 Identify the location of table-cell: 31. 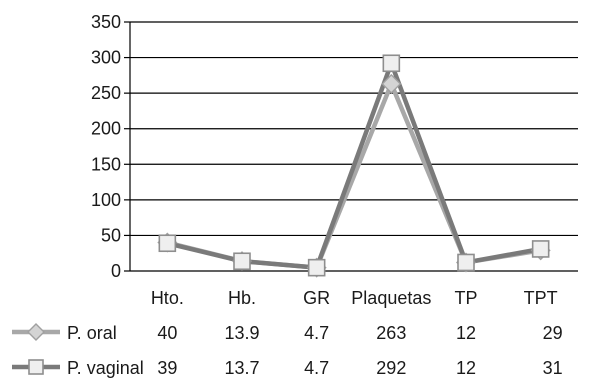
(553, 368).